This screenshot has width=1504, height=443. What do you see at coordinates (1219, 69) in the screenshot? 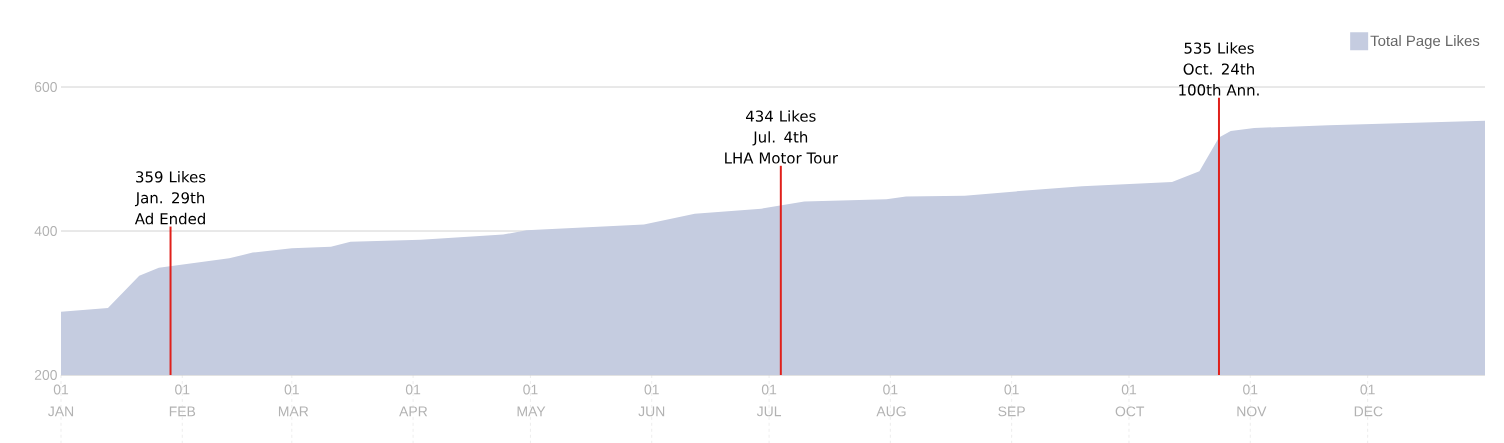
I see `ref-line-label: 535 Likes Oct. 24th 100th Ann.` at bounding box center [1219, 69].